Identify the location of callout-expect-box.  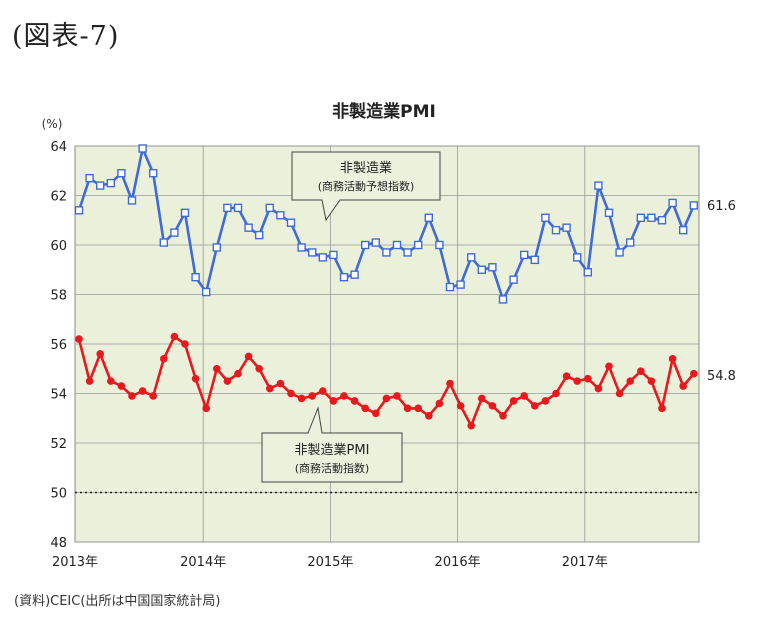
(366, 186).